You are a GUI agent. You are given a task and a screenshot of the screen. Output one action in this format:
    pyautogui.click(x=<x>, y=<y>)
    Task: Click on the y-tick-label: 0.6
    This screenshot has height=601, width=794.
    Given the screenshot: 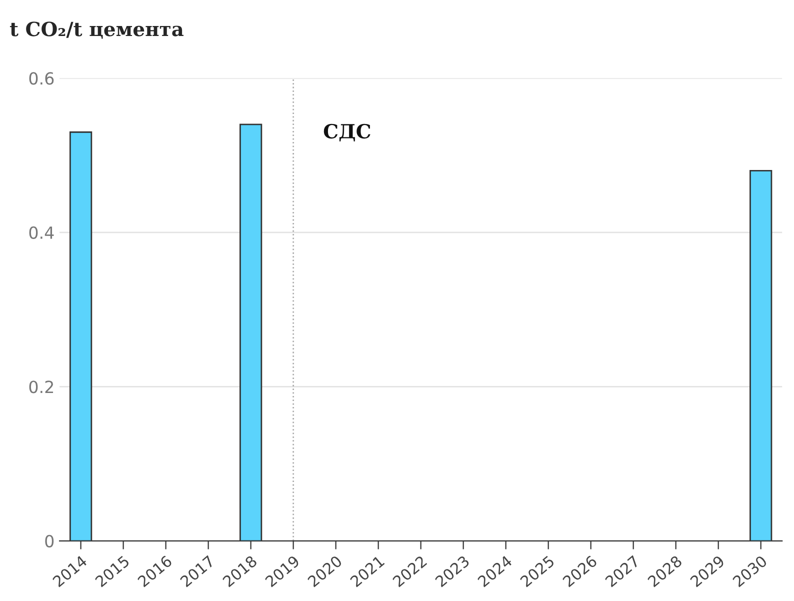 What is the action you would take?
    pyautogui.click(x=41, y=78)
    